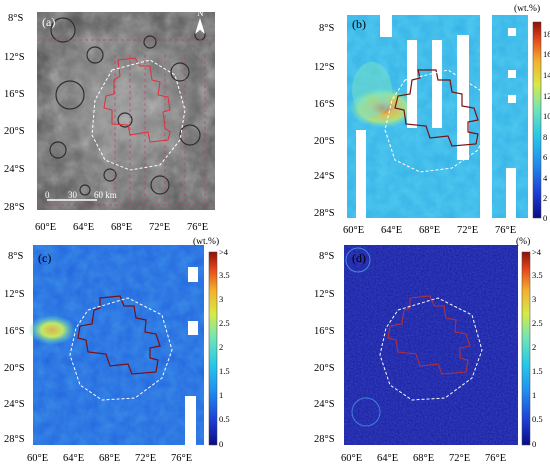  Describe the element at coordinates (523, 241) in the screenshot. I see `colorbar-unit: (%)` at that location.